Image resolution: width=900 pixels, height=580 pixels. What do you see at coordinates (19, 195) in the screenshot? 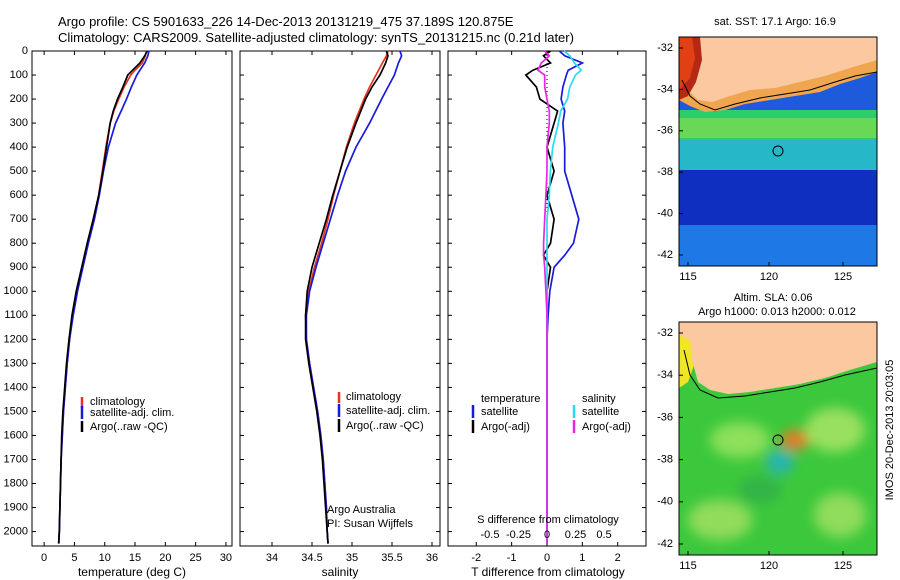
I see `depth-tick-label: 600` at bounding box center [19, 195].